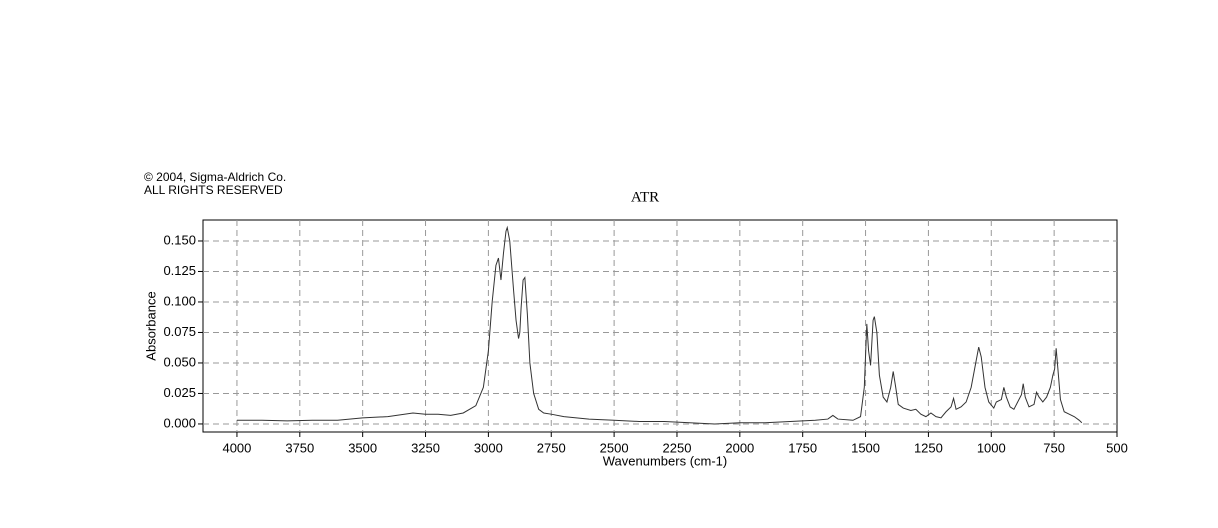  Describe the element at coordinates (215, 177) in the screenshot. I see `copyright: © 2004, Sigma-Aldrich Co.` at that location.